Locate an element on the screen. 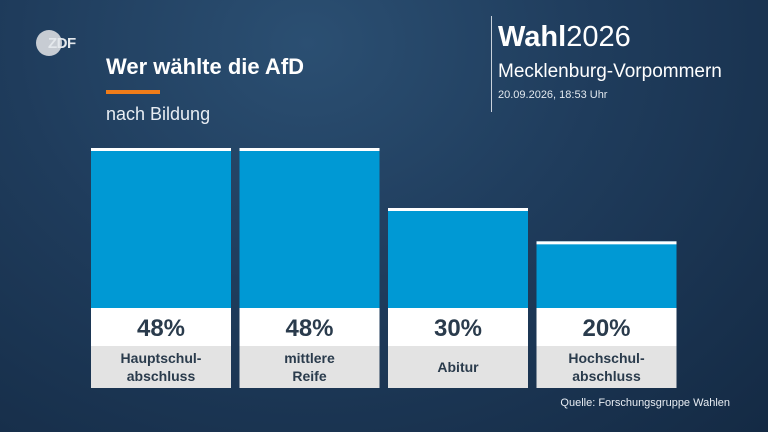  timestamp: 20.09.2026, 18:53 Uhr is located at coordinates (553, 95).